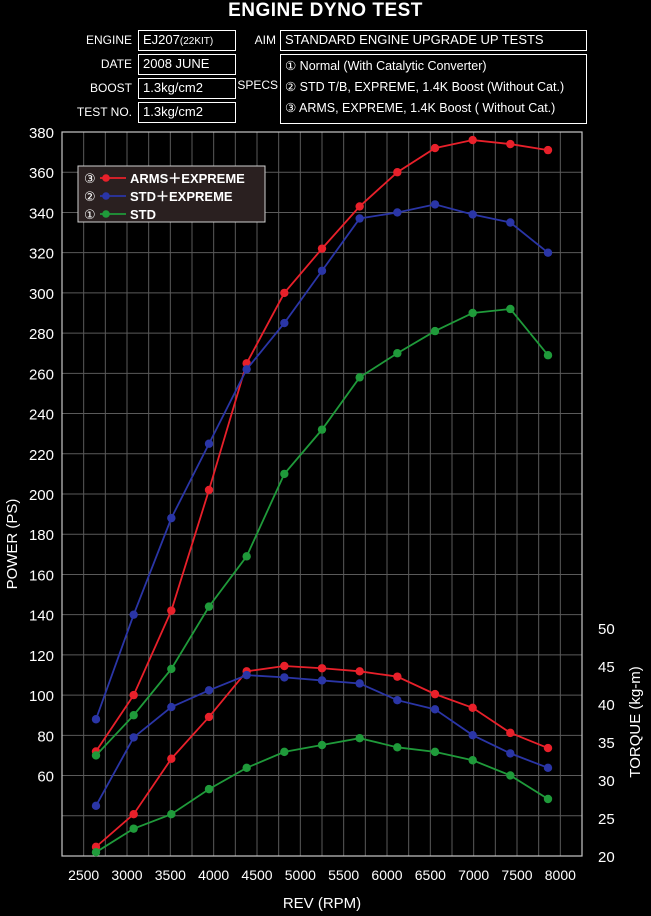 The image size is (651, 916). Describe the element at coordinates (45, 777) in the screenshot. I see `power-tick-label: 60` at that location.